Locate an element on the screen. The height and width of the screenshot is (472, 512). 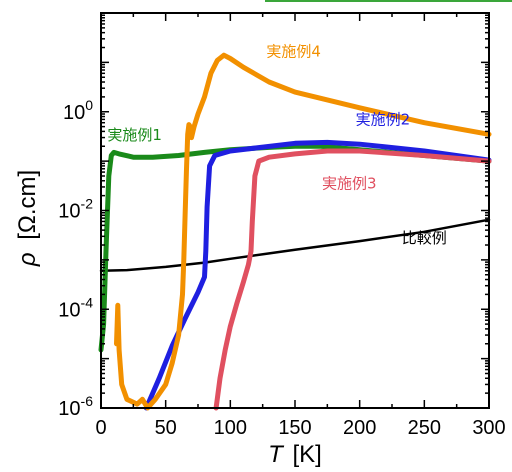
series-annotation-1: 比較例 is located at coordinates (424, 238).